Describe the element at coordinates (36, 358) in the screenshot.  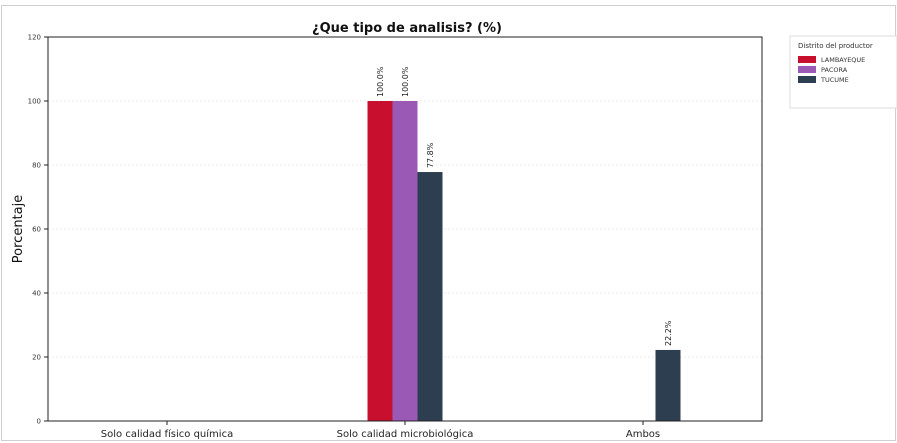
I see `y-tick-label: 20` at that location.